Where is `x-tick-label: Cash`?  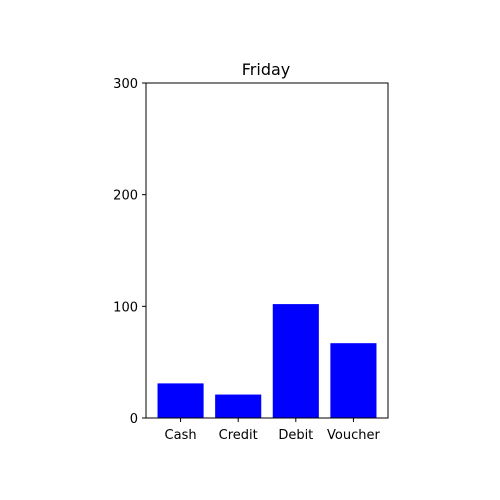 x-tick-label: Cash is located at coordinates (181, 435).